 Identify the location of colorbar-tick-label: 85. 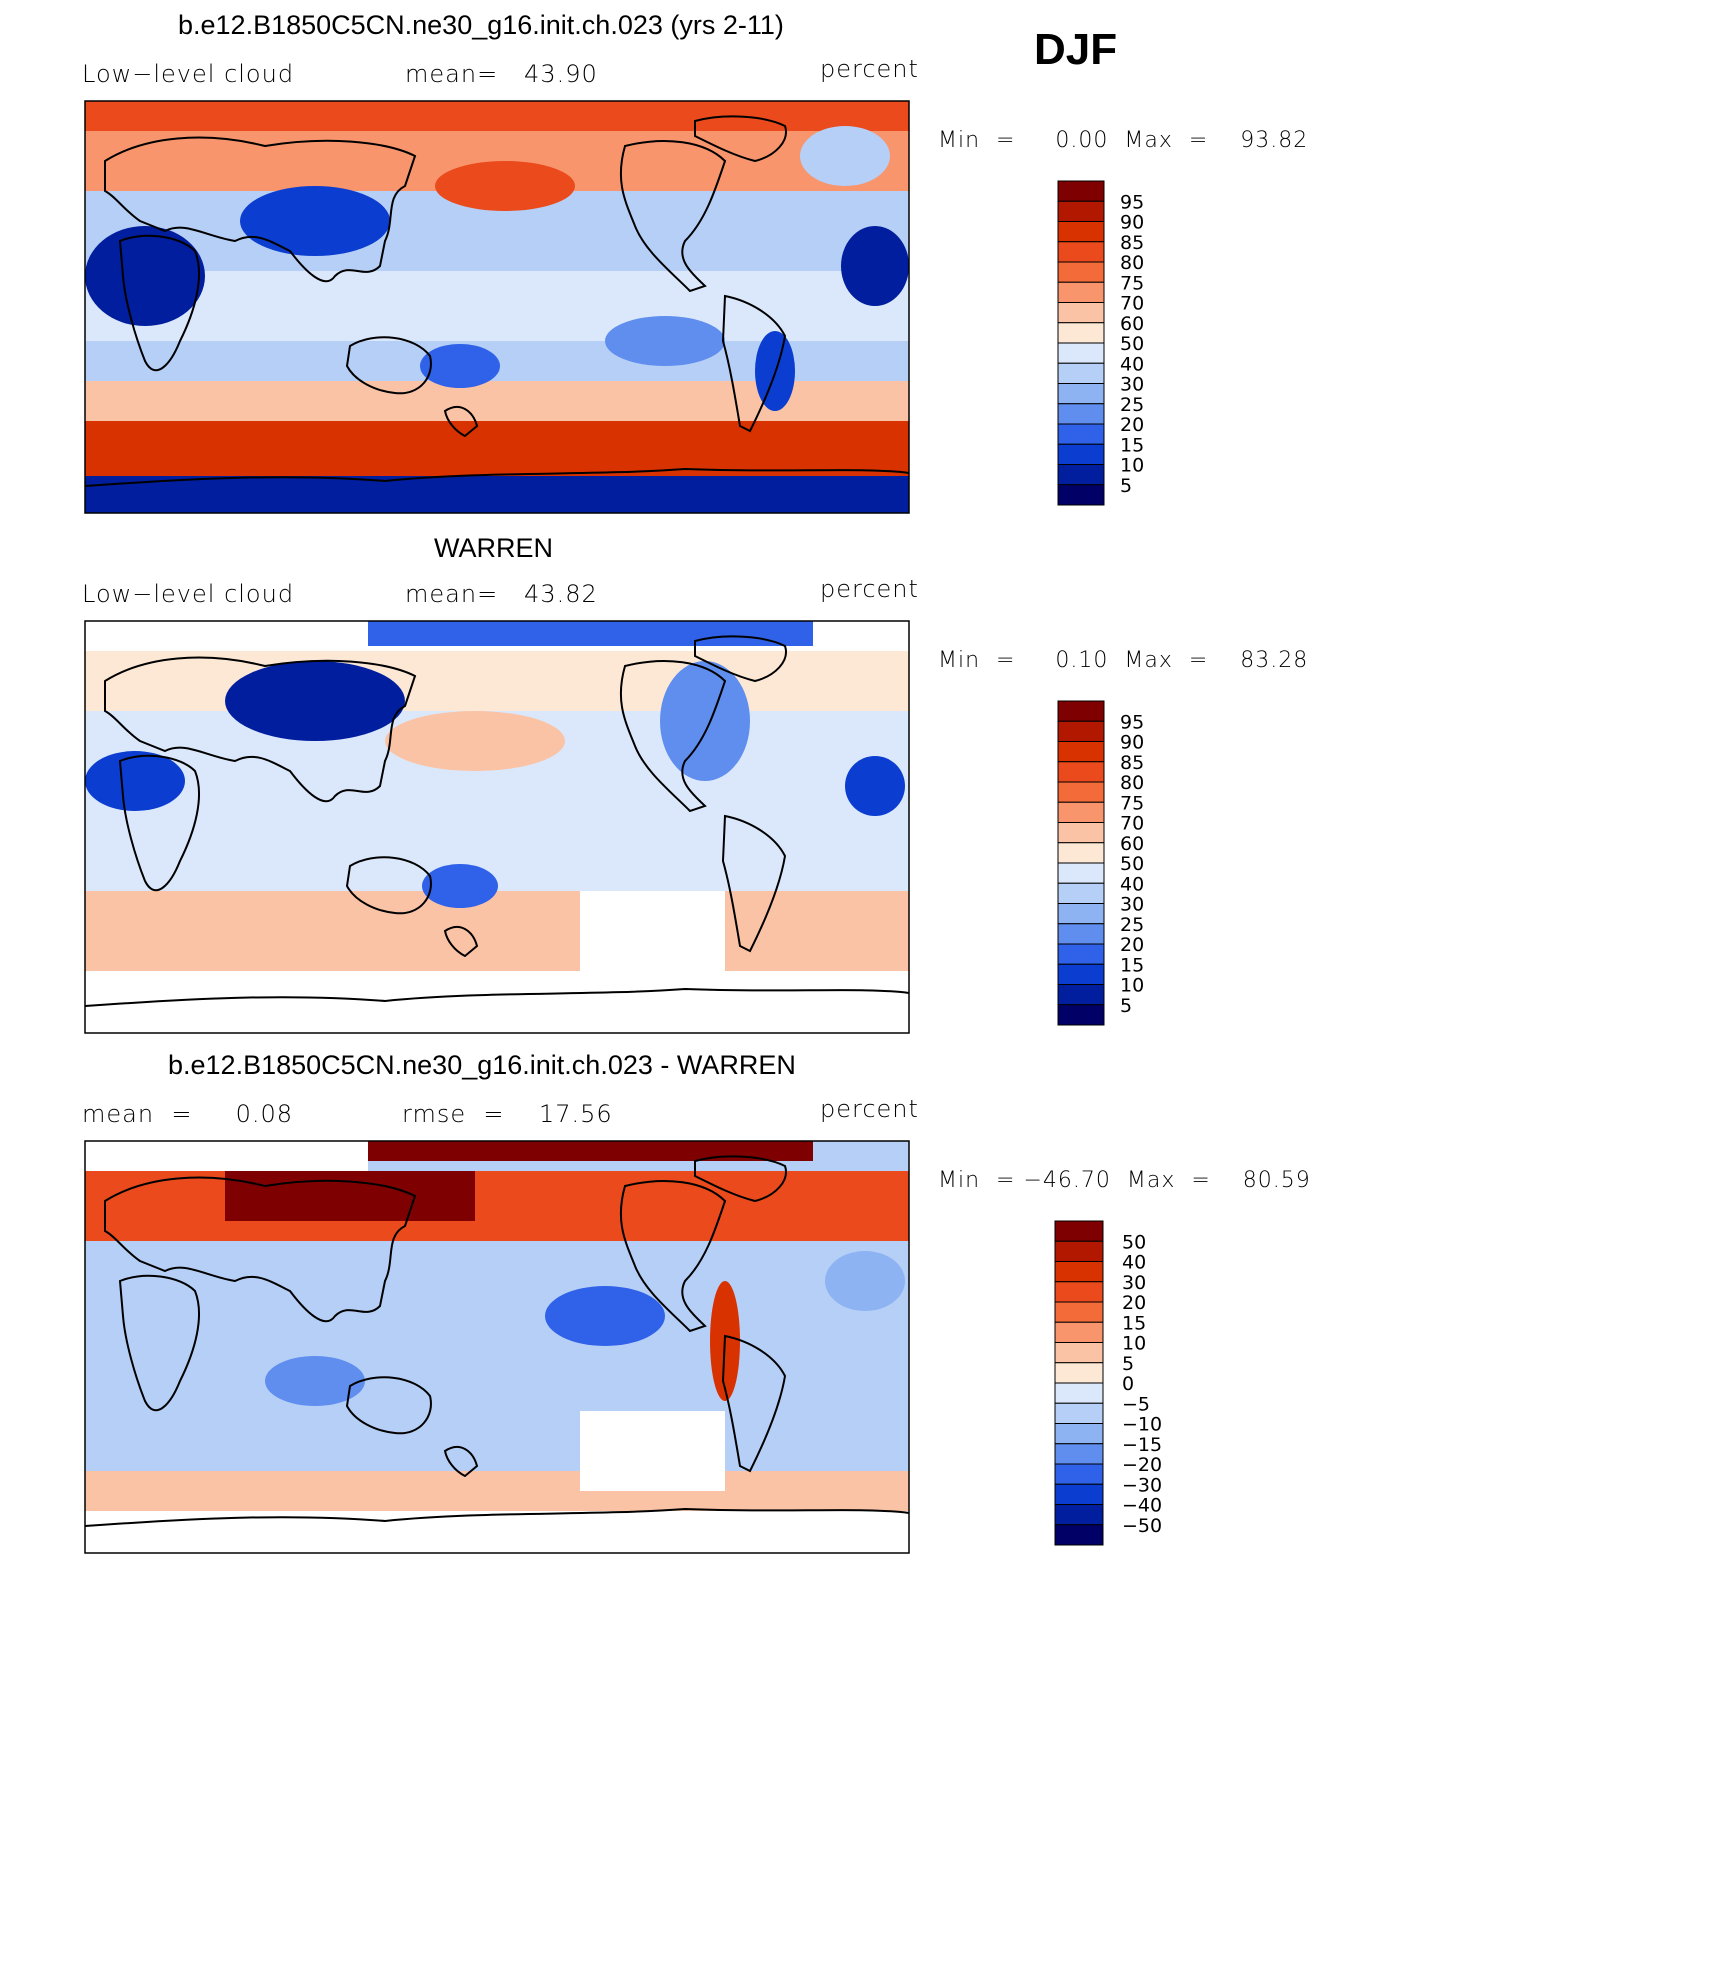
(1132, 763).